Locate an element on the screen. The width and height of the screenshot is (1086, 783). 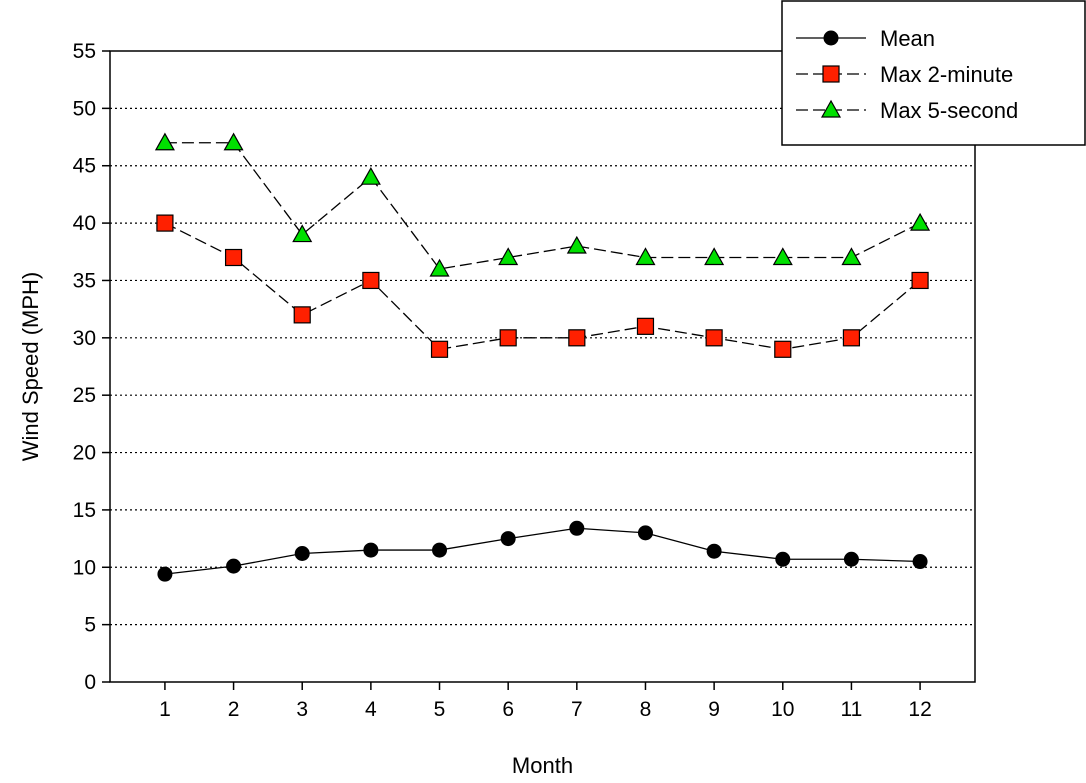
x-tick-label: 7 is located at coordinates (577, 709).